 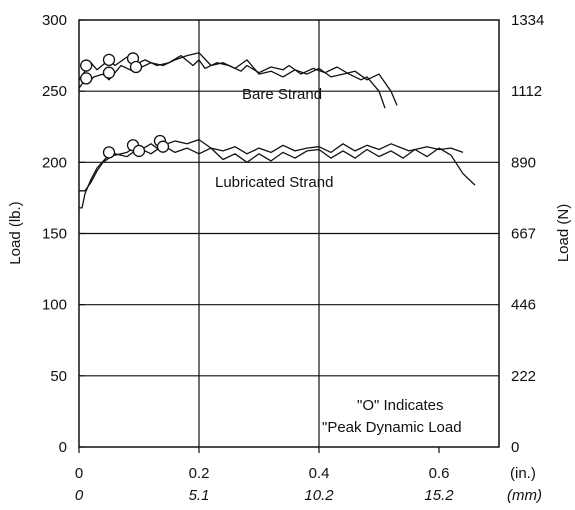 I want to click on x-unit-mm: (mm), so click(x=524, y=495).